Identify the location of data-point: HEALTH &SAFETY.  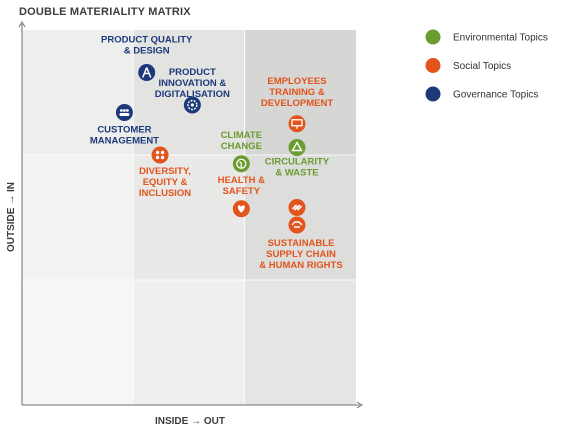
(241, 196).